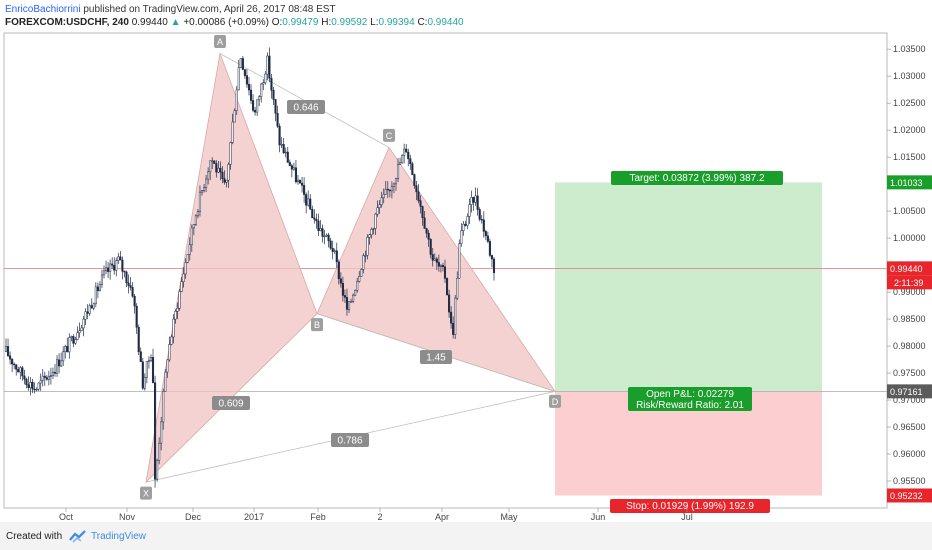 The image size is (932, 550). What do you see at coordinates (119, 536) in the screenshot?
I see `tradingview-brand: TradingView` at bounding box center [119, 536].